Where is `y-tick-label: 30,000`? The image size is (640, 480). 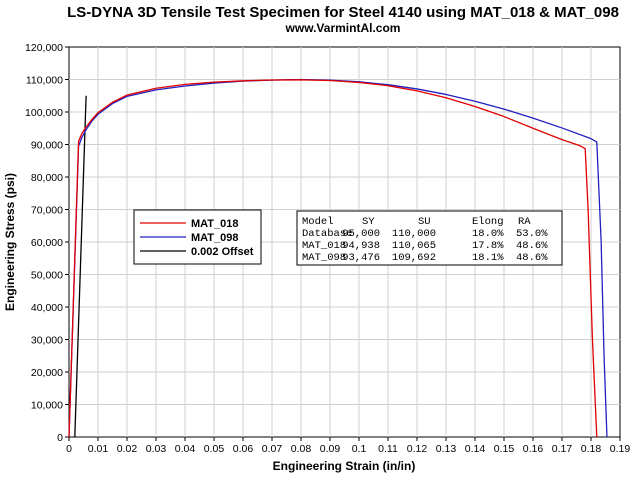
y-tick-label: 30,000 is located at coordinates (47, 341).